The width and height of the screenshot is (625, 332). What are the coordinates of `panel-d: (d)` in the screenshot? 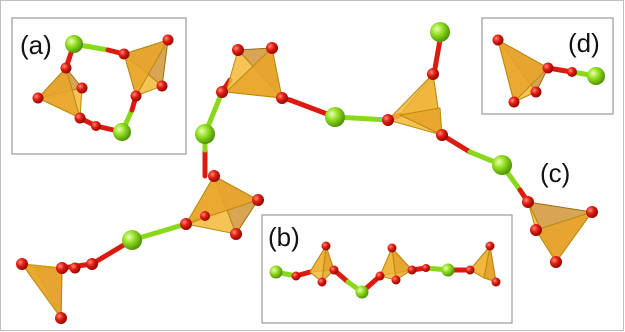 It's located at (547, 66).